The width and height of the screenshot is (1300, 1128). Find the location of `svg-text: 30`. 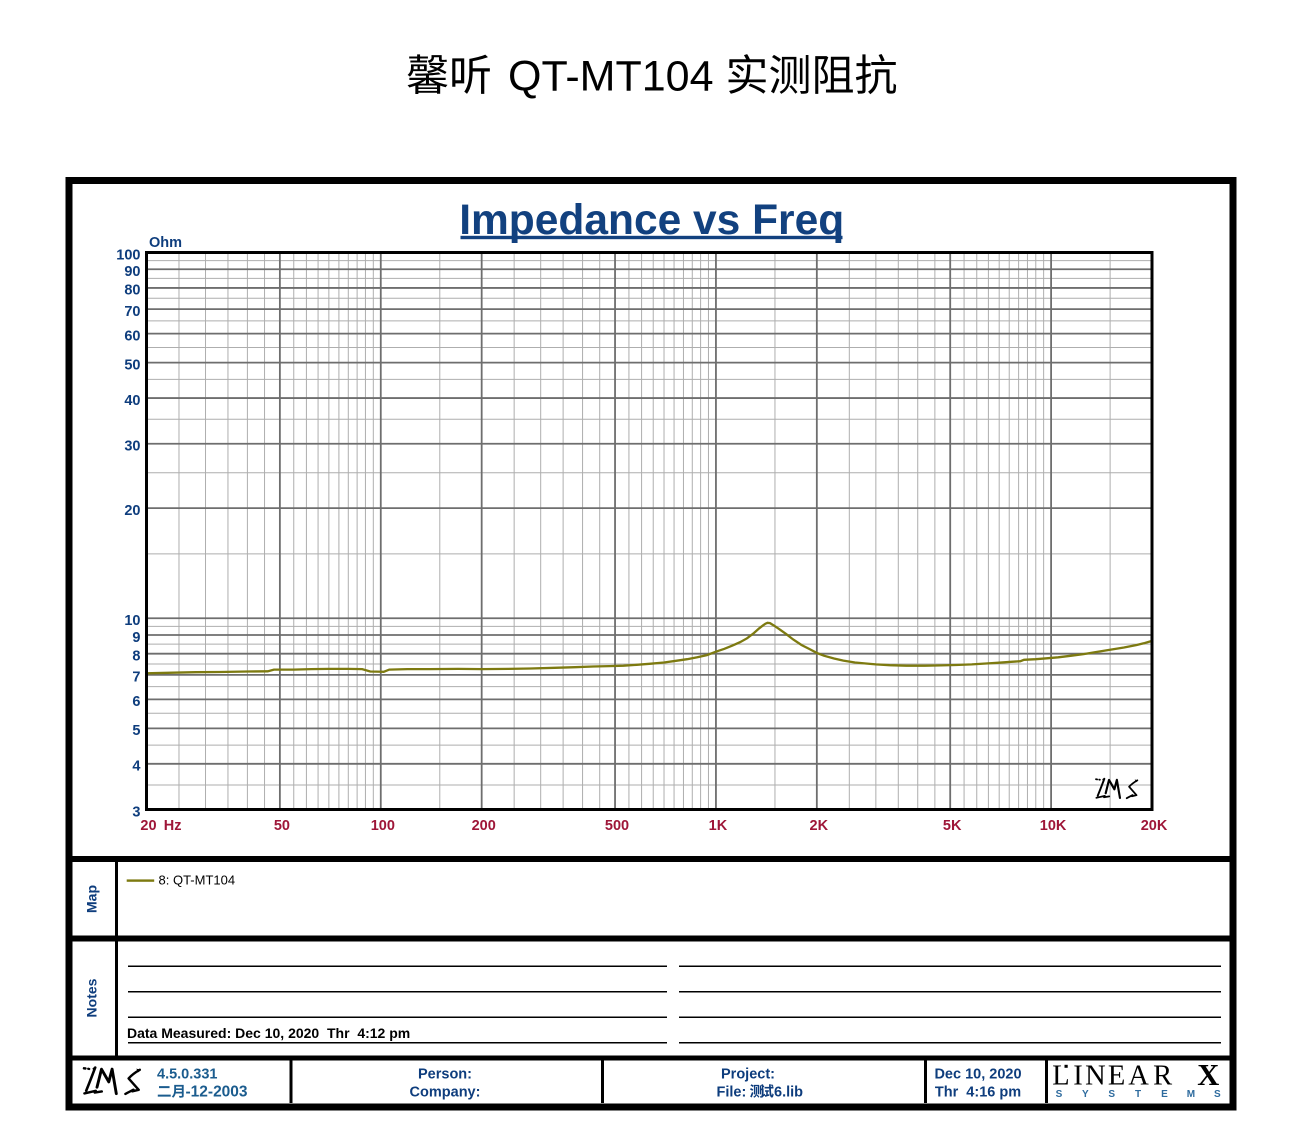

svg-text: 30 is located at coordinates (132, 447).